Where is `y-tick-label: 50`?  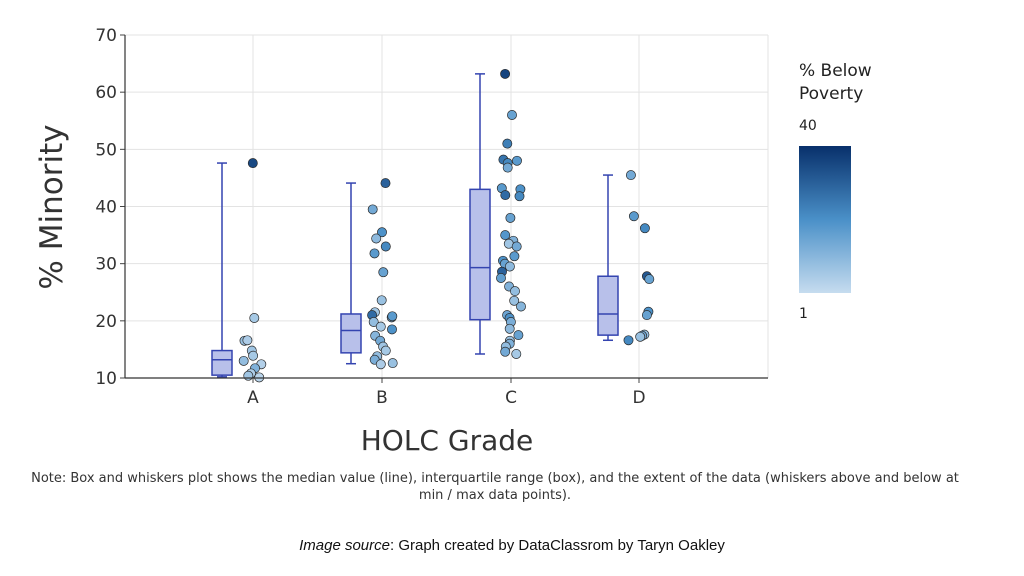 y-tick-label: 50 is located at coordinates (106, 150).